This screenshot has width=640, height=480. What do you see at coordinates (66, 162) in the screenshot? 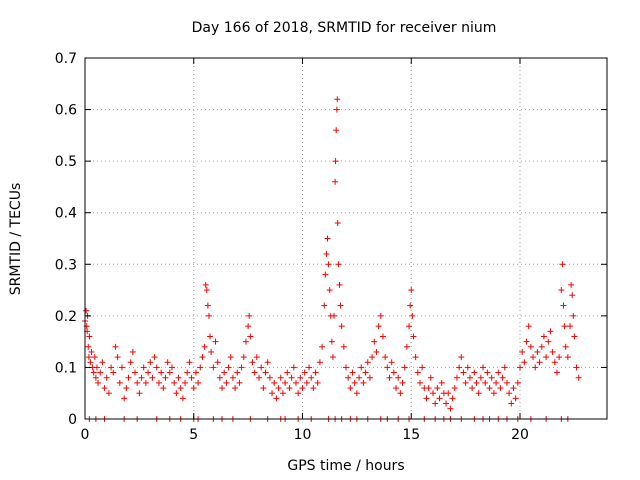
I see `y-tick-label: 0.5` at bounding box center [66, 162].